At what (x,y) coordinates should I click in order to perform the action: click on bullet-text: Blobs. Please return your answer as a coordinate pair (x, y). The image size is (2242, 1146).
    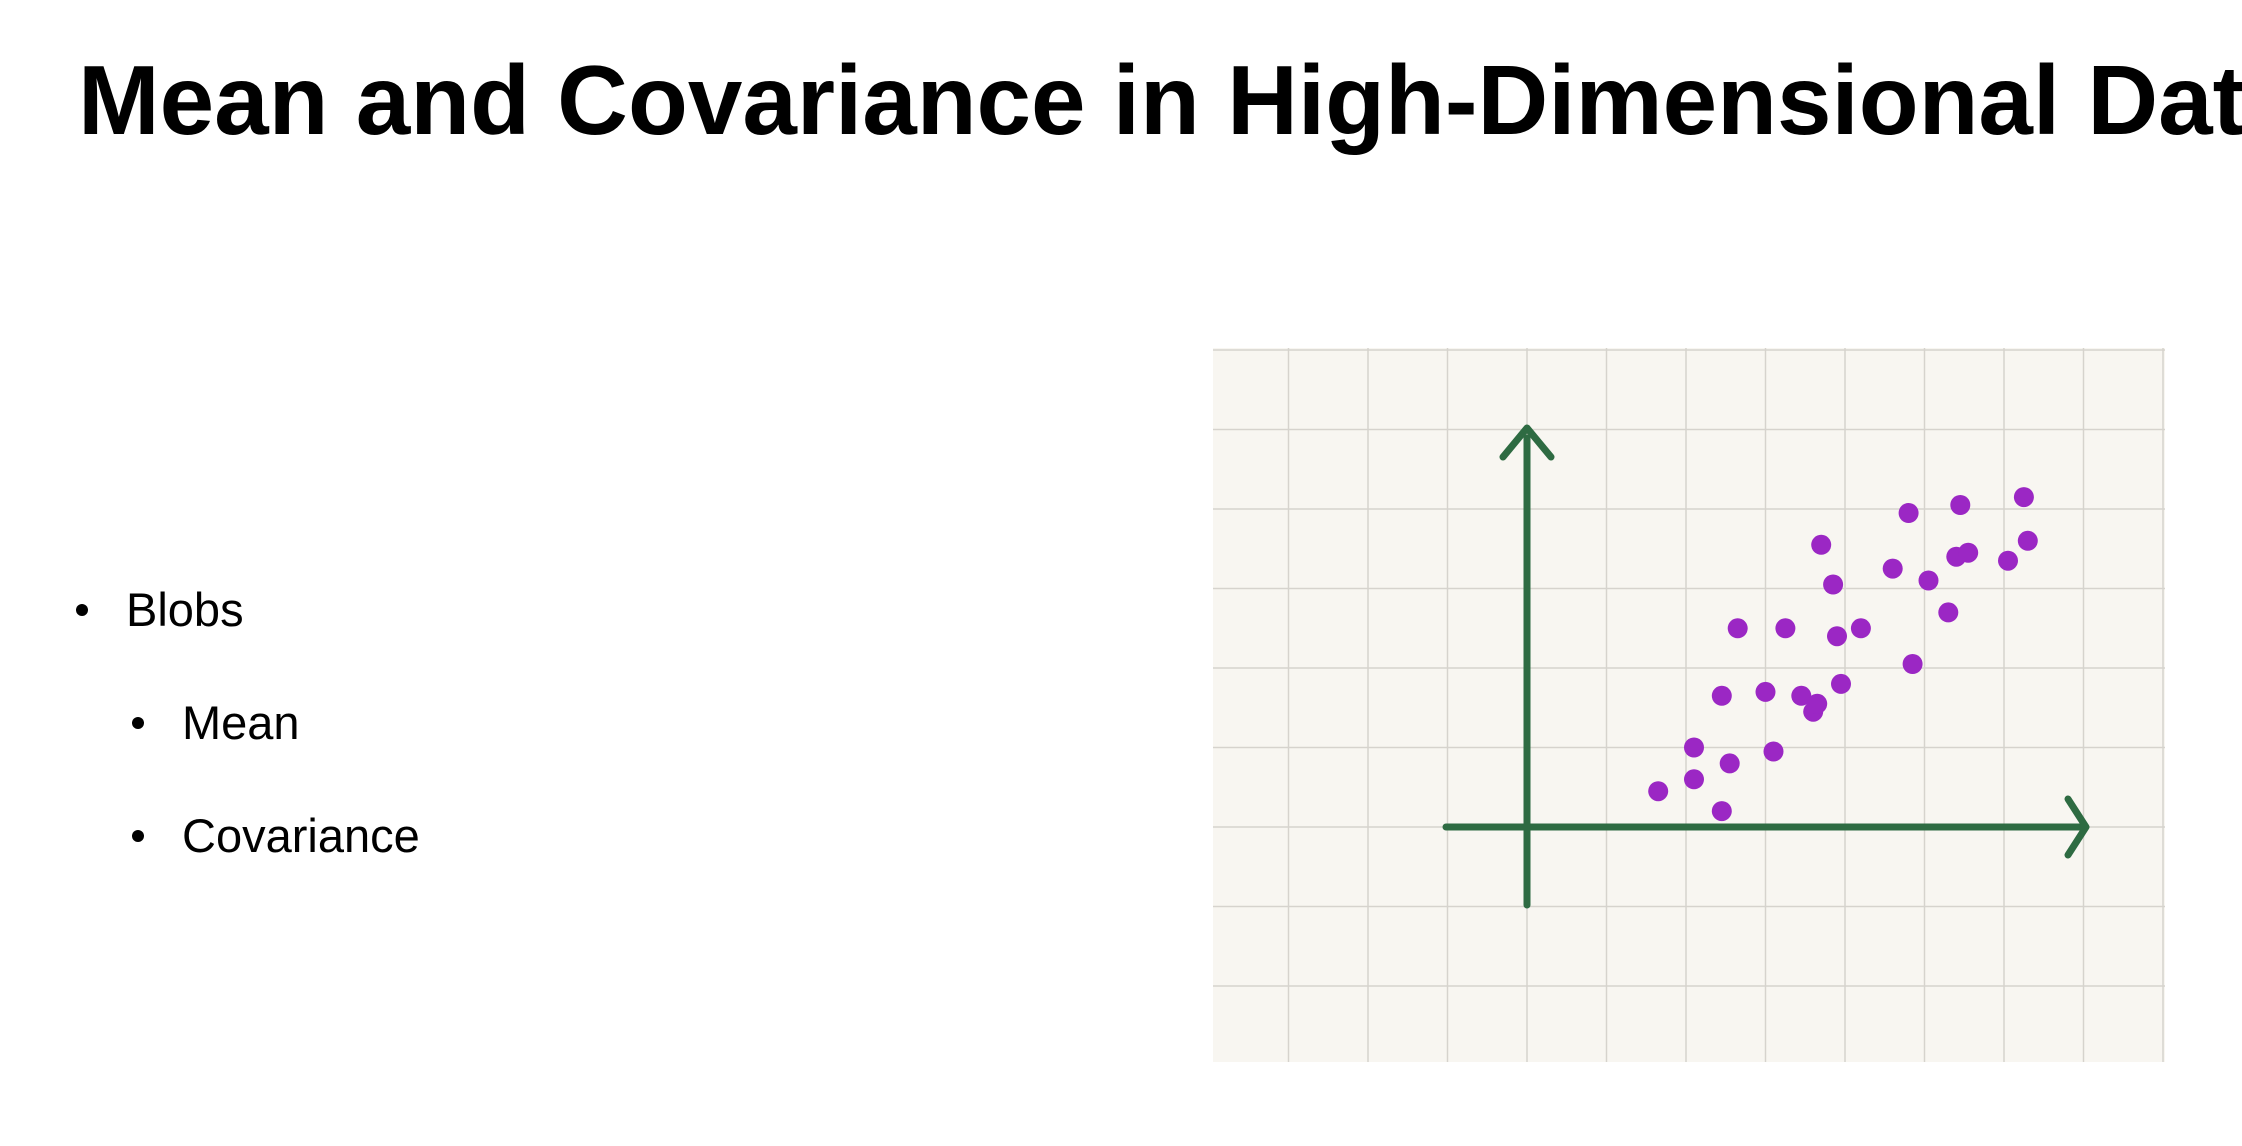
    Looking at the image, I should click on (185, 609).